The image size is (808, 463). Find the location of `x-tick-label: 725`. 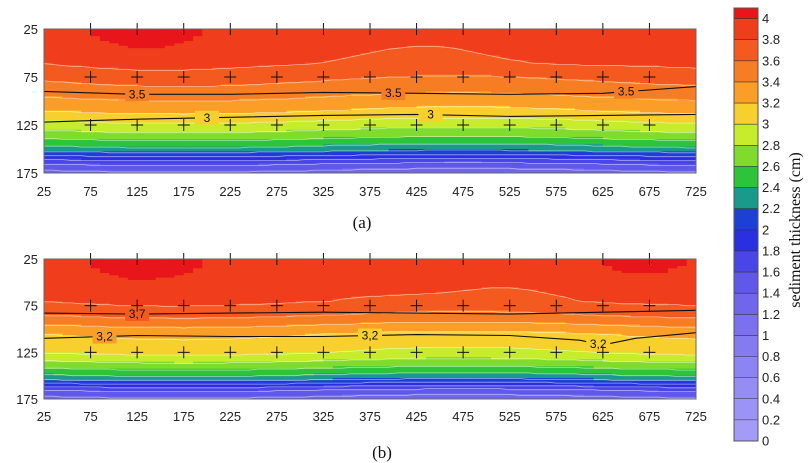

x-tick-label: 725 is located at coordinates (696, 191).